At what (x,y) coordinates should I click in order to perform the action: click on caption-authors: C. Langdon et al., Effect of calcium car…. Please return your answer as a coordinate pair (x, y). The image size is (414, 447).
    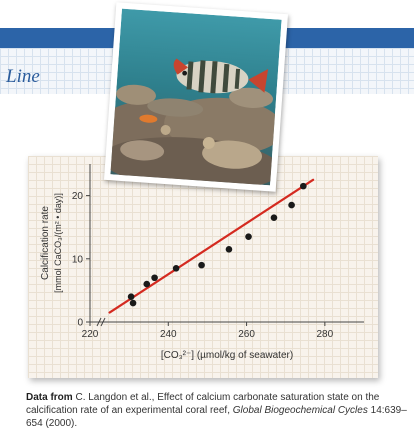
    Looking at the image, I should click on (203, 404).